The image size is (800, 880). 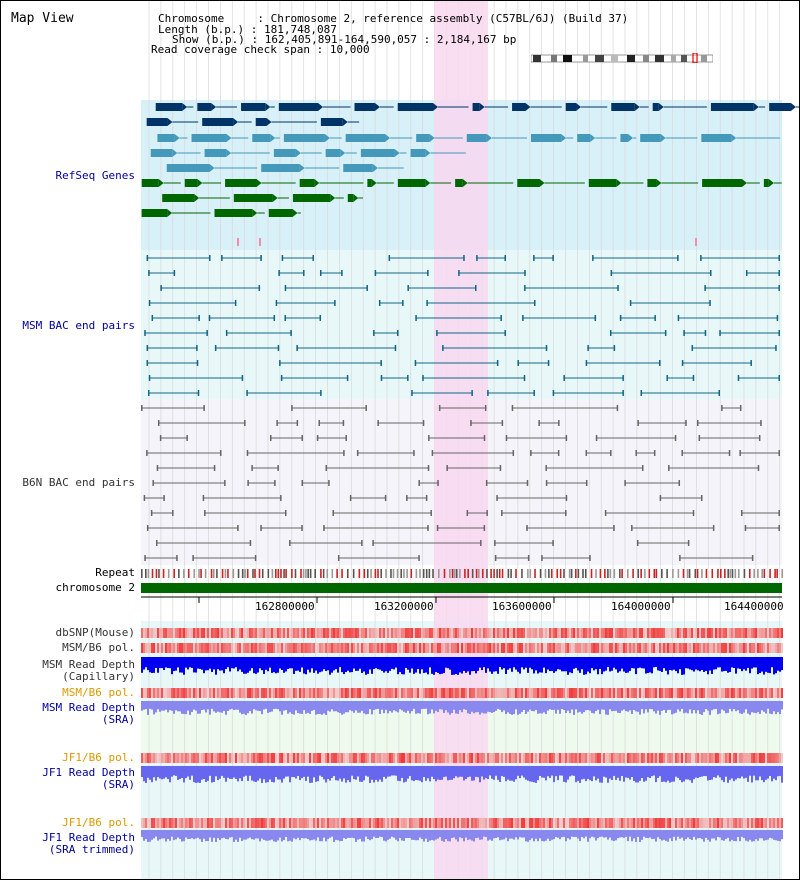 I want to click on length-key: Length (b.p.), so click(x=201, y=29).